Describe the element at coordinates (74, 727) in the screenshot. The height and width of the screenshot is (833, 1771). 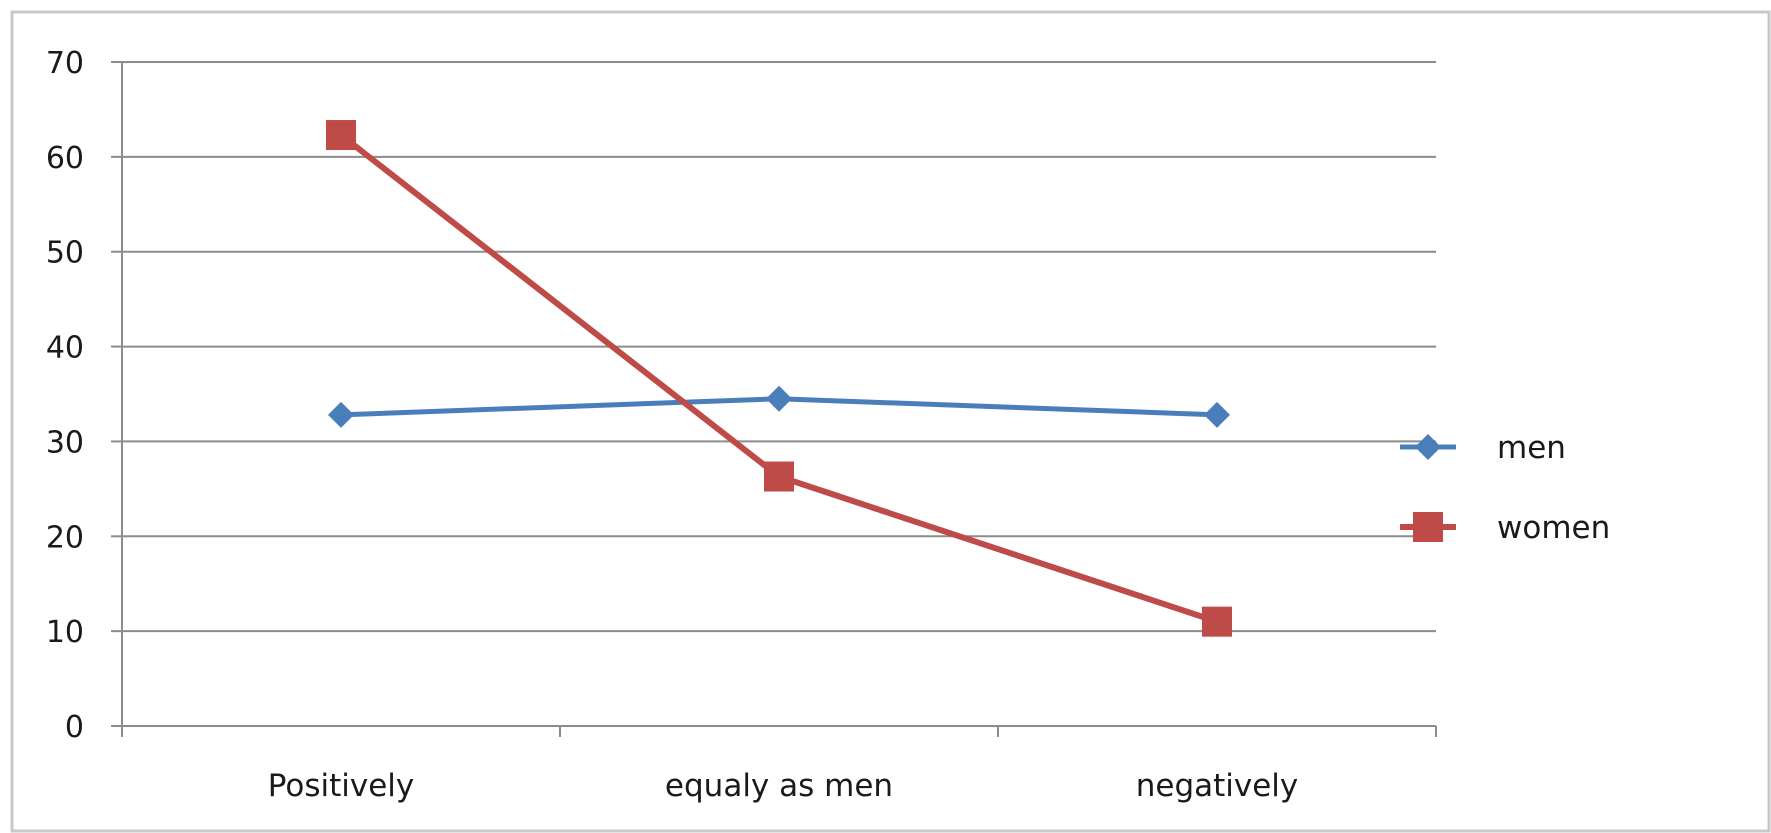
I see `y-tick-label: 0` at that location.